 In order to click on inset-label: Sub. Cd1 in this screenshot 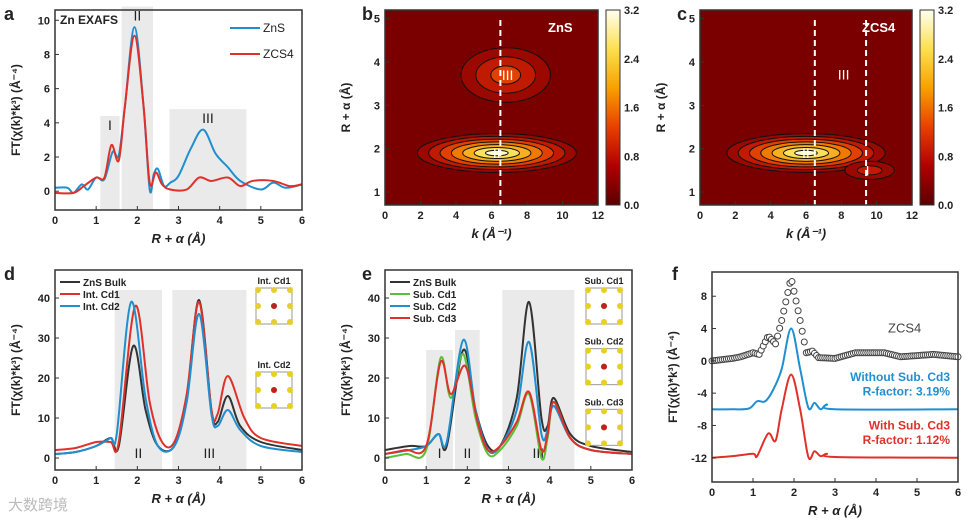, I will do `click(603, 281)`.